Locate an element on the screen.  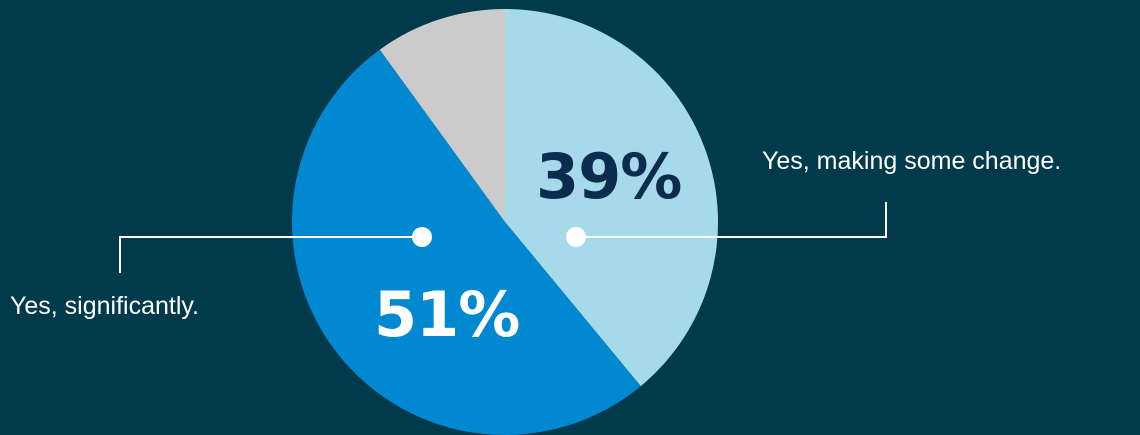
leader-dot-making-some-change is located at coordinates (576, 237).